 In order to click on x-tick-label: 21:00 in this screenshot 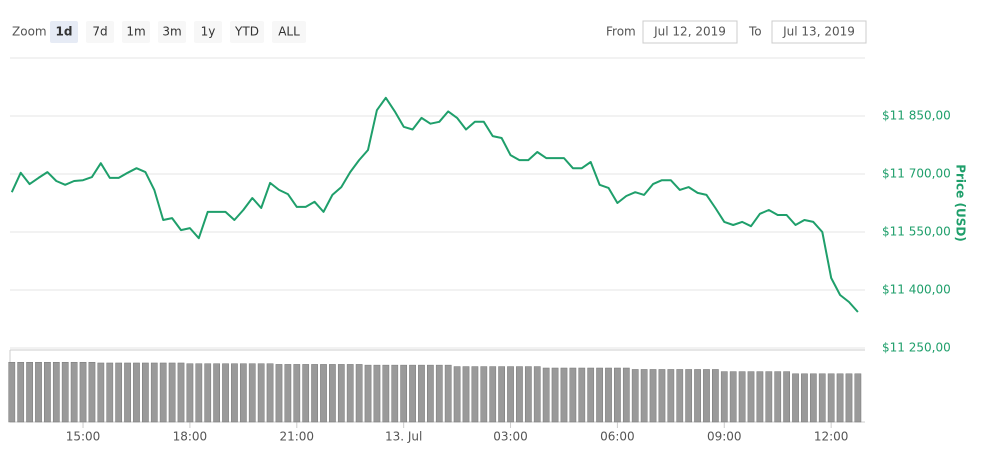, I will do `click(296, 437)`.